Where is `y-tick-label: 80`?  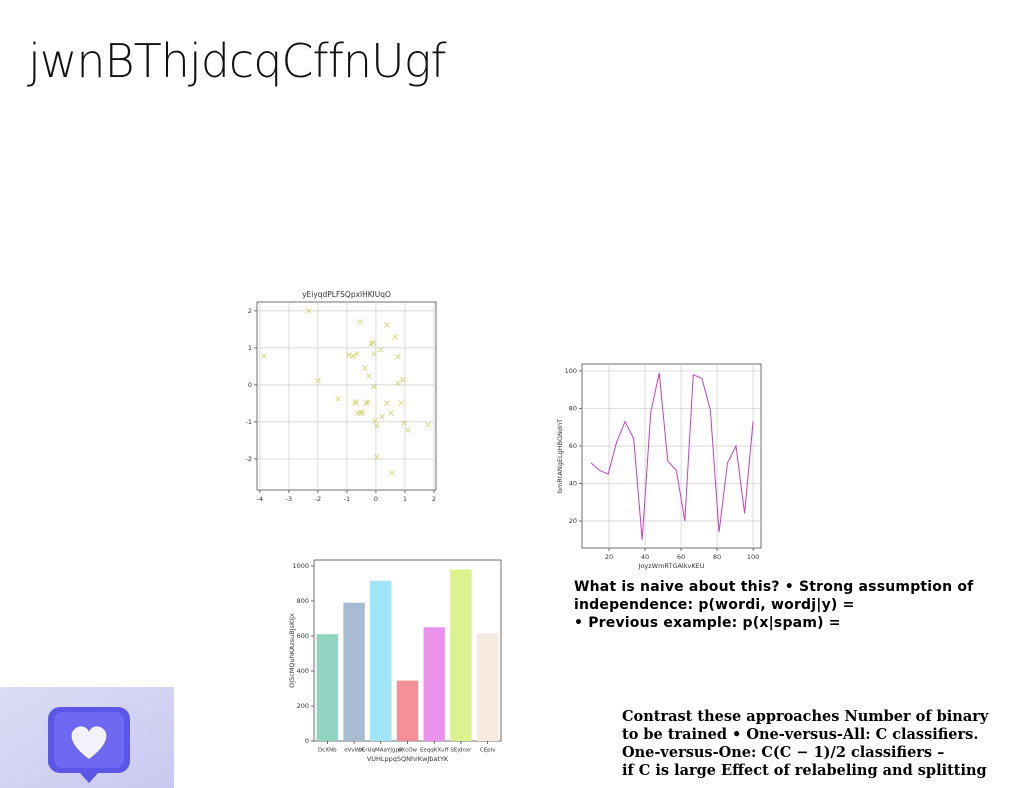
y-tick-label: 80 is located at coordinates (573, 408).